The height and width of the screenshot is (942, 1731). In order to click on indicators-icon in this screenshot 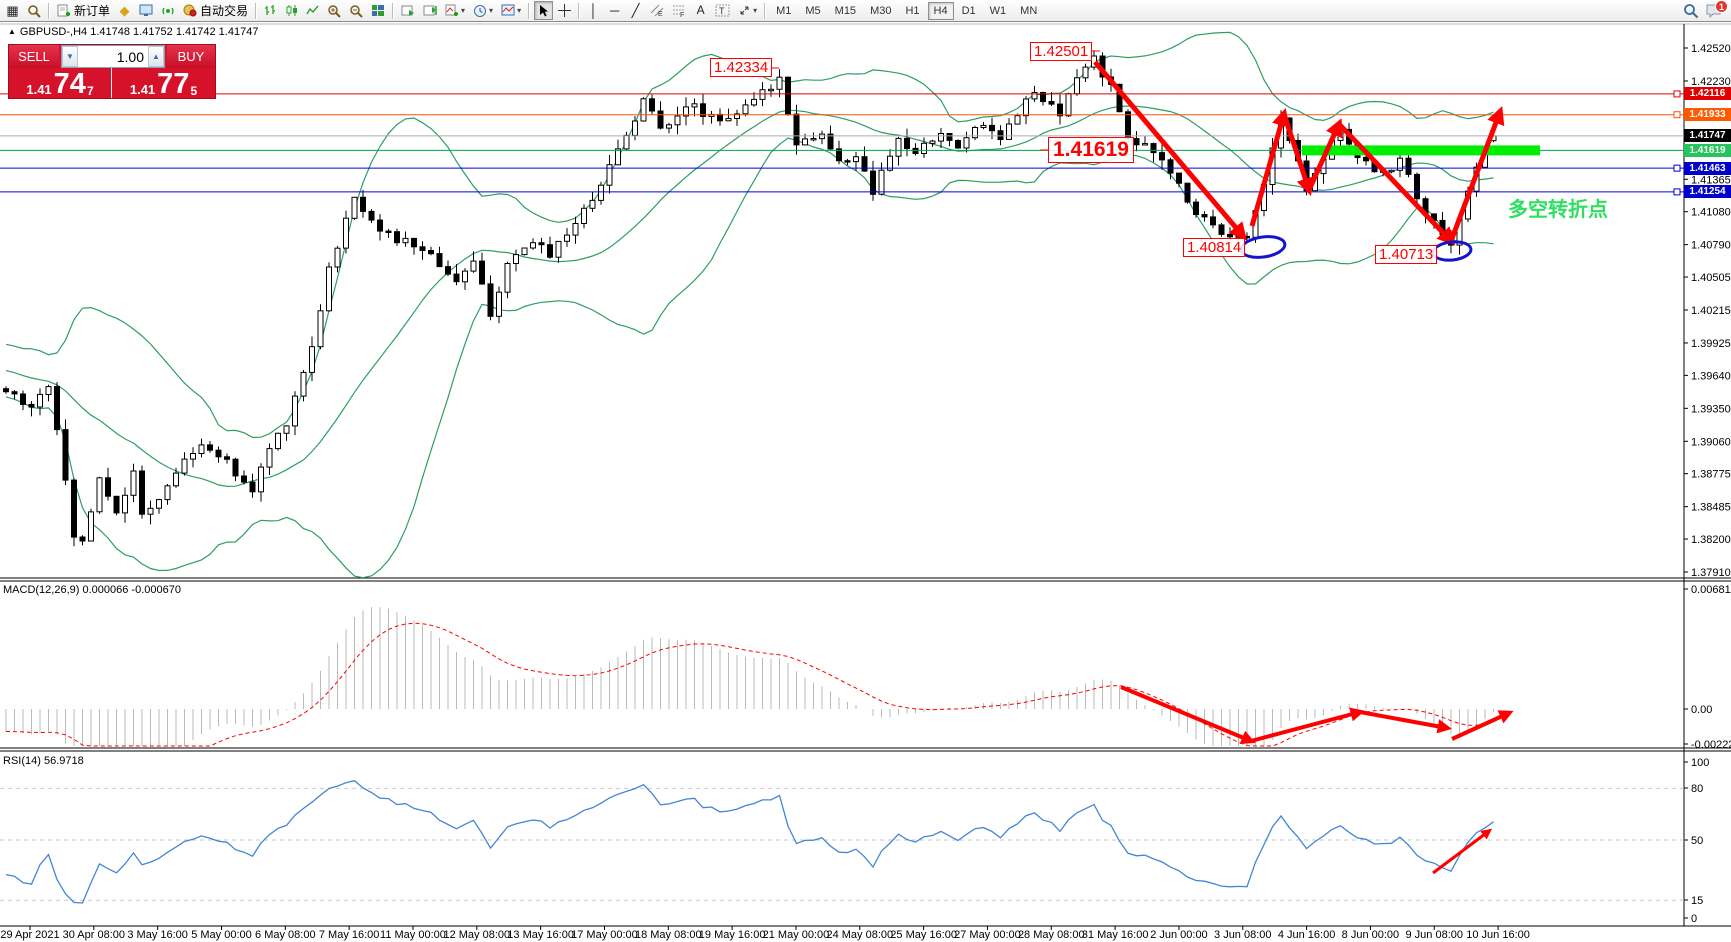, I will do `click(452, 10)`.